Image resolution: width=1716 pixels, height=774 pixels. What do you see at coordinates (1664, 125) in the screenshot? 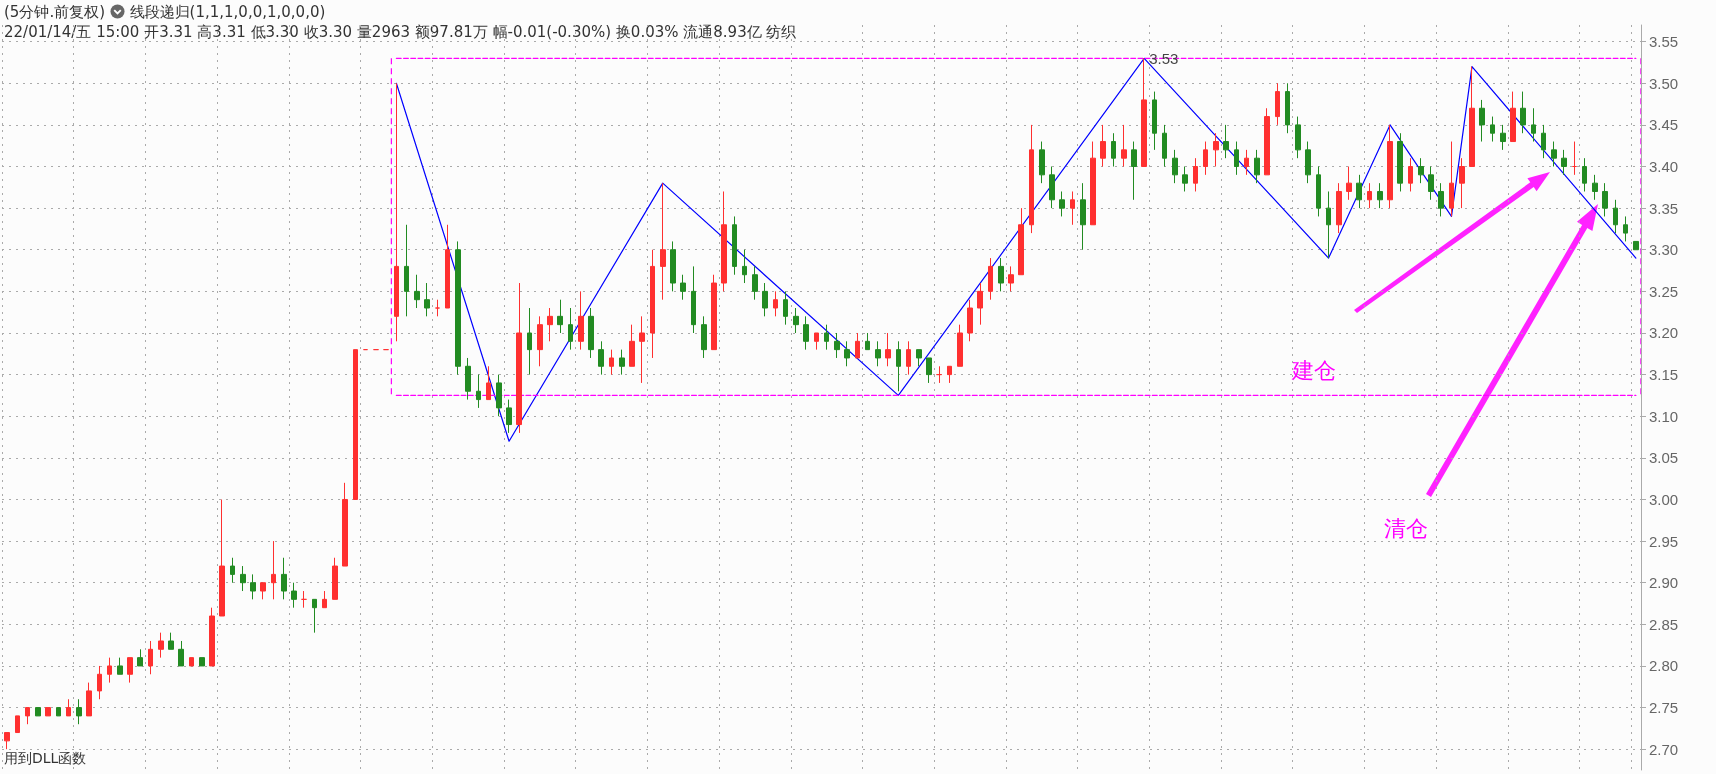
I see `y-tick-label: 3.45` at bounding box center [1664, 125].